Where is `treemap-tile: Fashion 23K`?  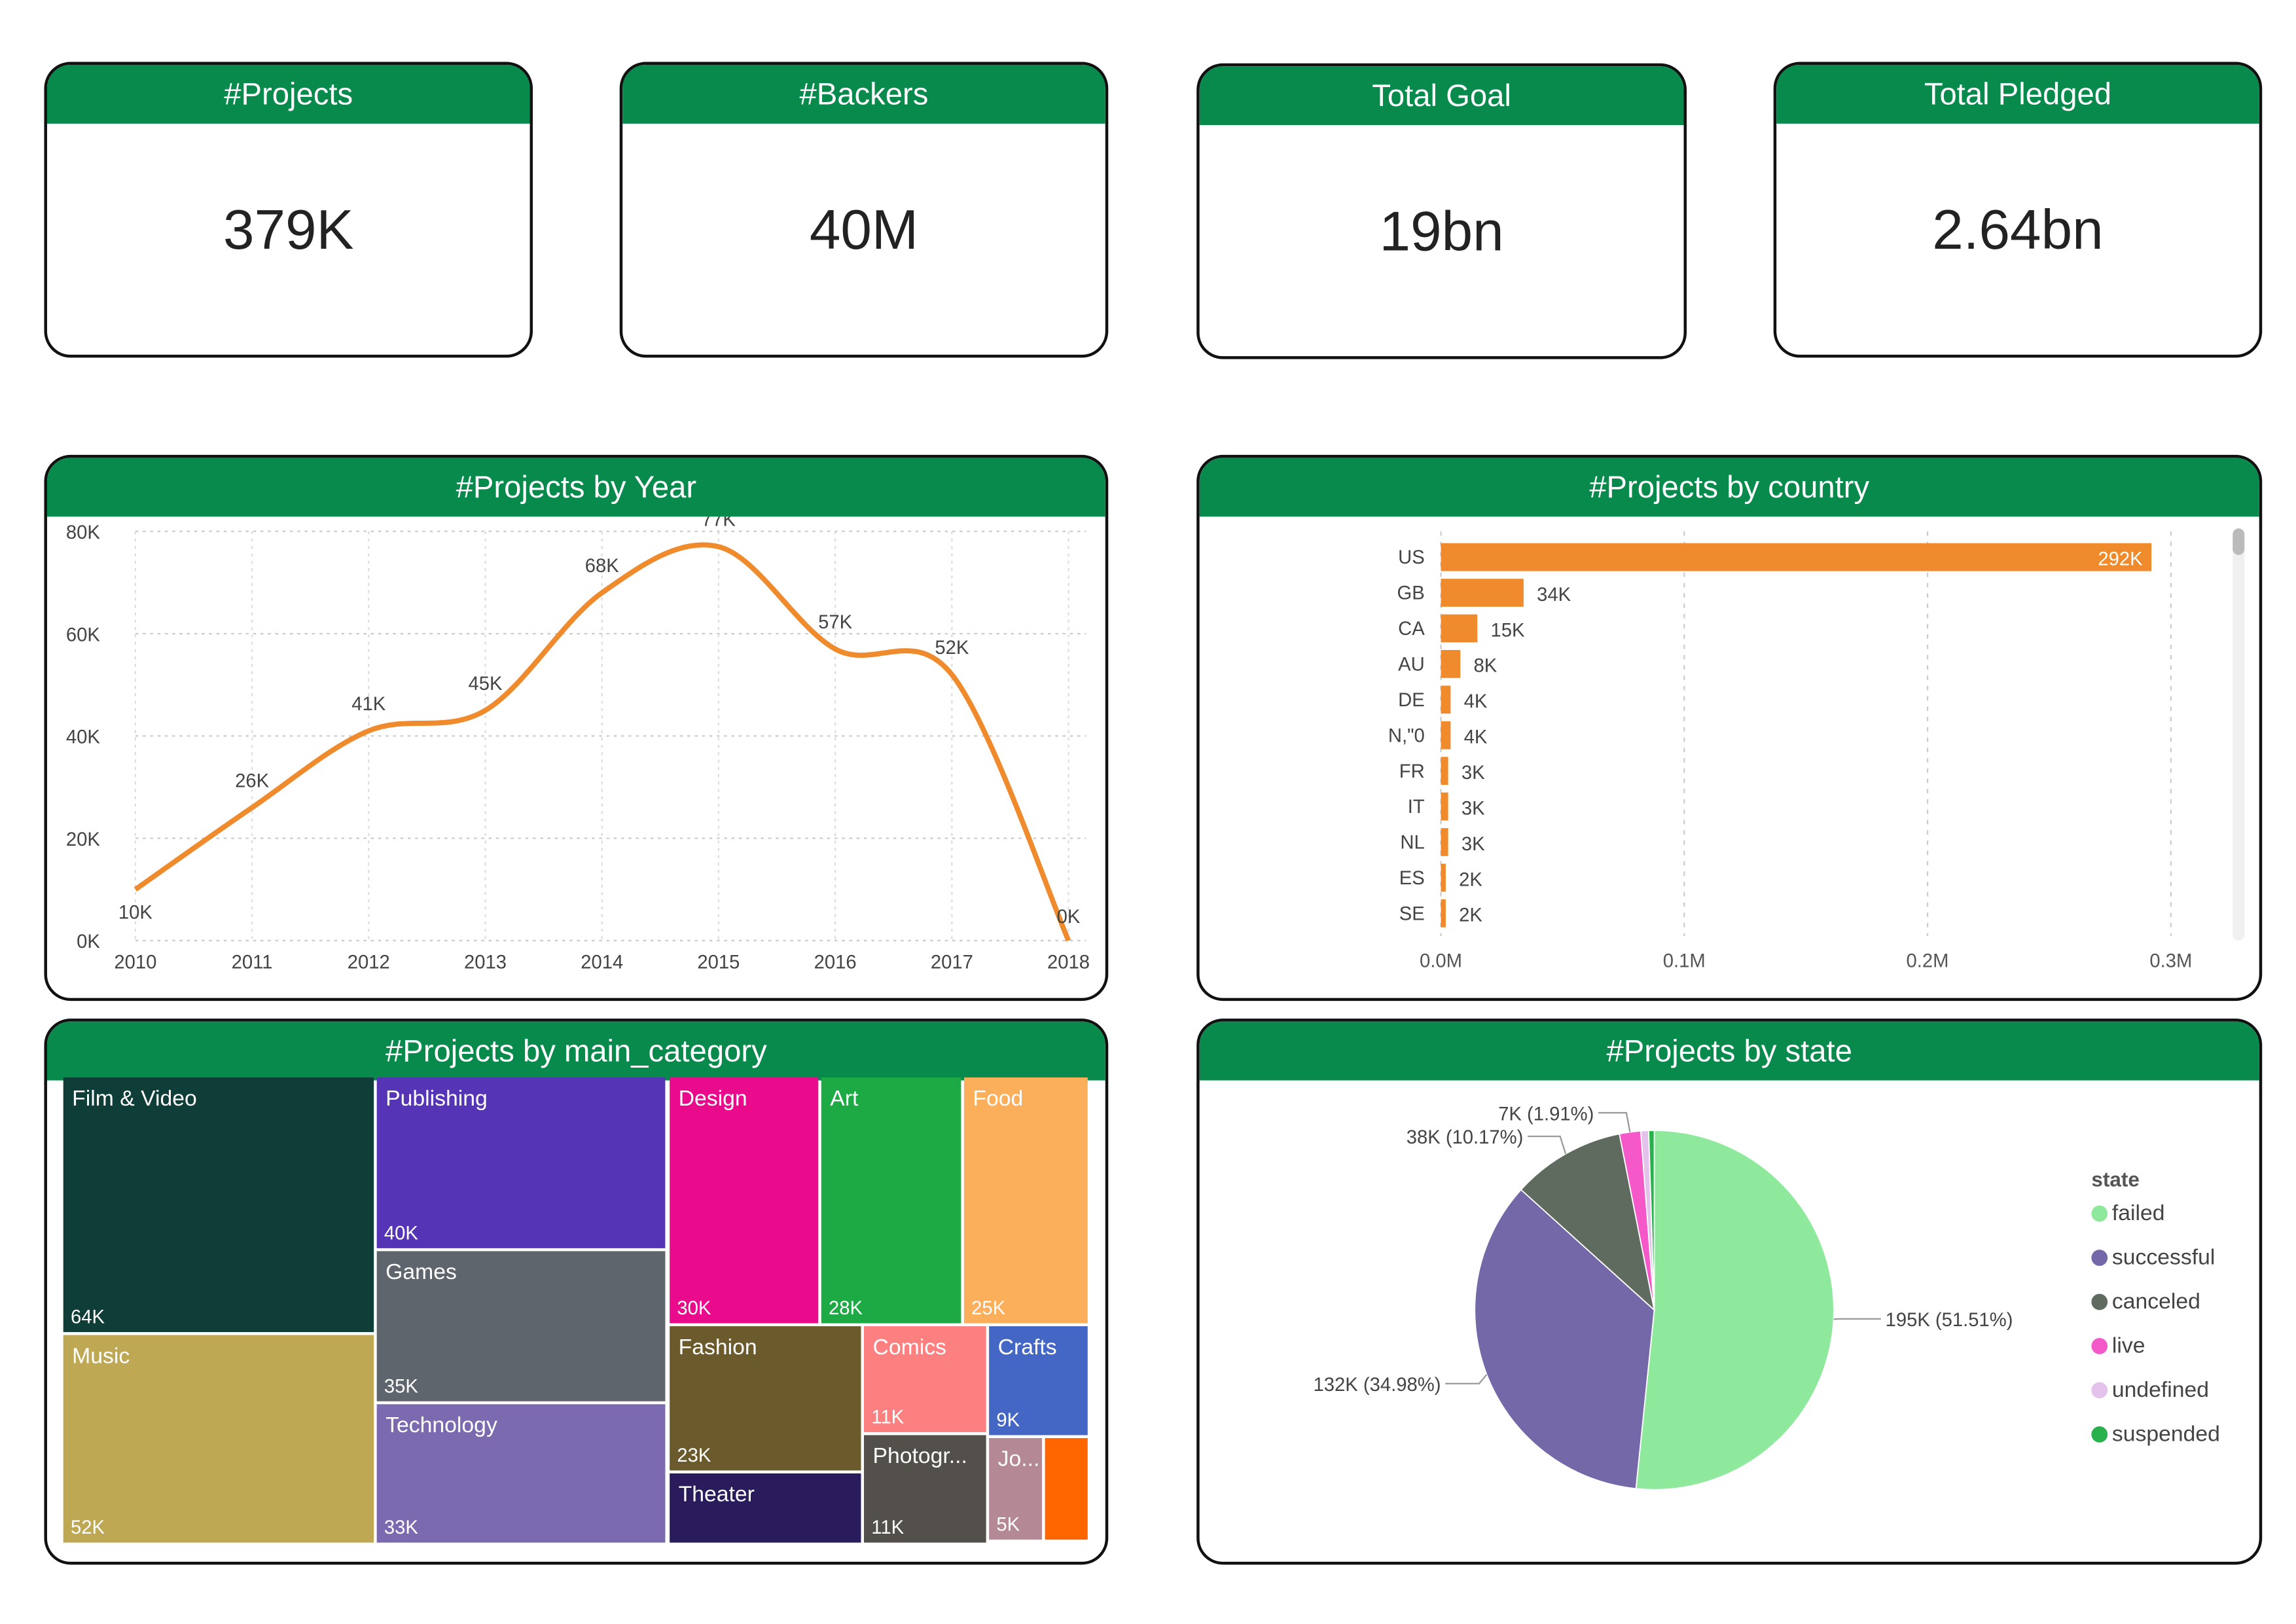 treemap-tile: Fashion 23K is located at coordinates (765, 1398).